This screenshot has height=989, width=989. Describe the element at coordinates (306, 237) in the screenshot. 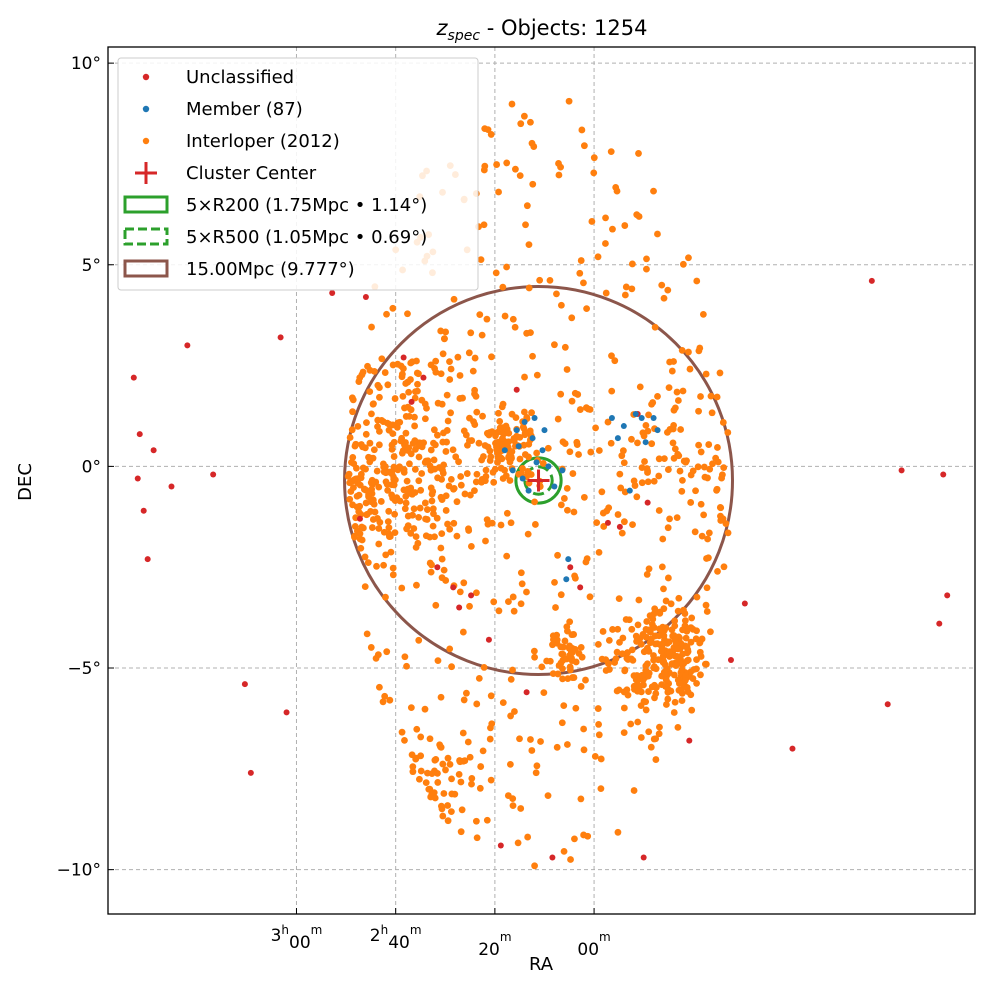

I see `legend-label-5: 5×R500 (1.05Mpc • 0.69°)` at that location.